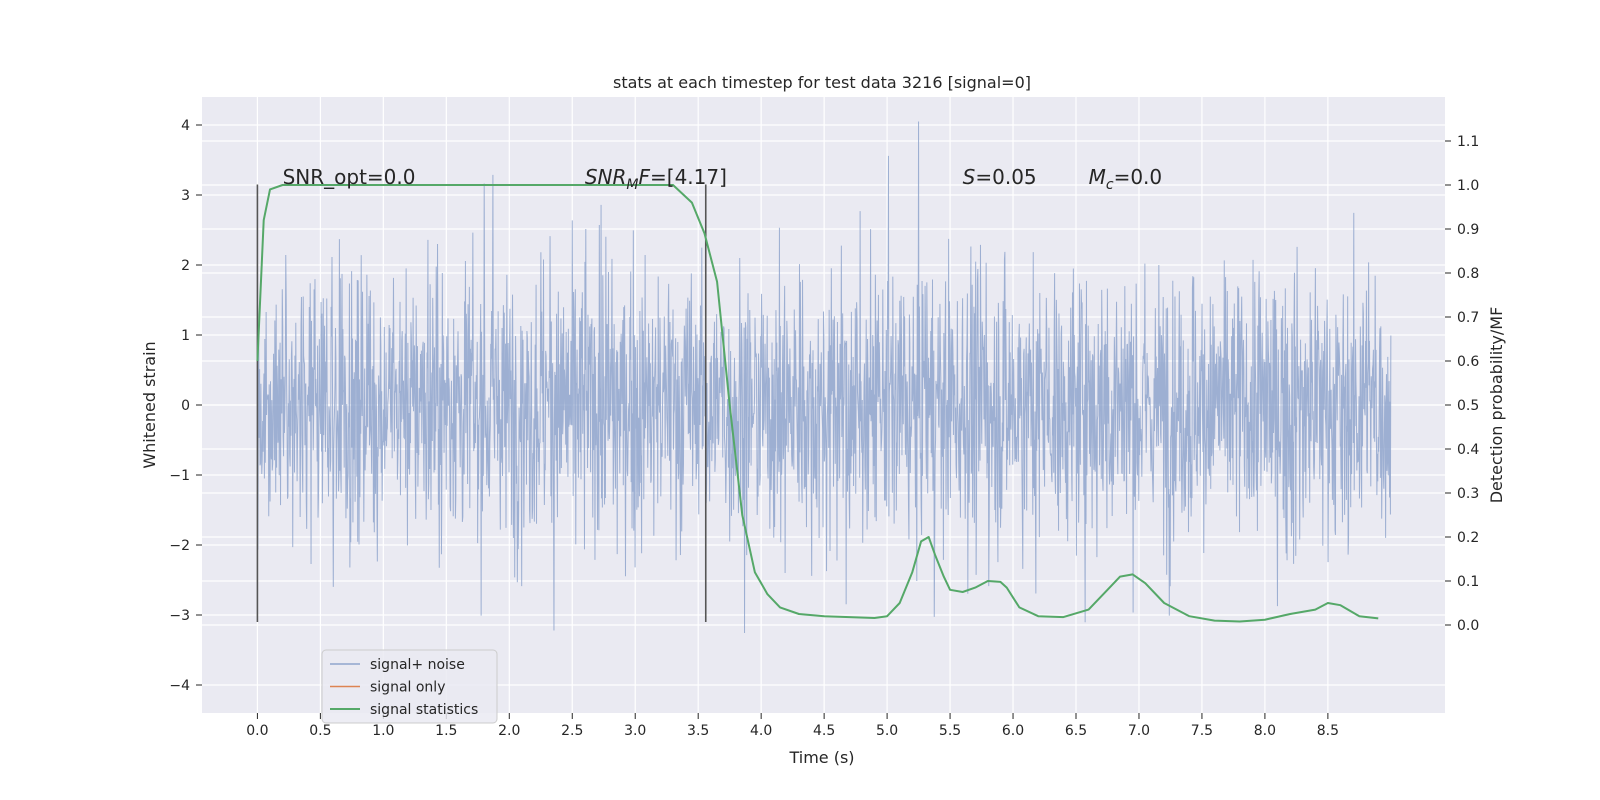  What do you see at coordinates (417, 665) in the screenshot?
I see `legend-label: signal+ noise` at bounding box center [417, 665].